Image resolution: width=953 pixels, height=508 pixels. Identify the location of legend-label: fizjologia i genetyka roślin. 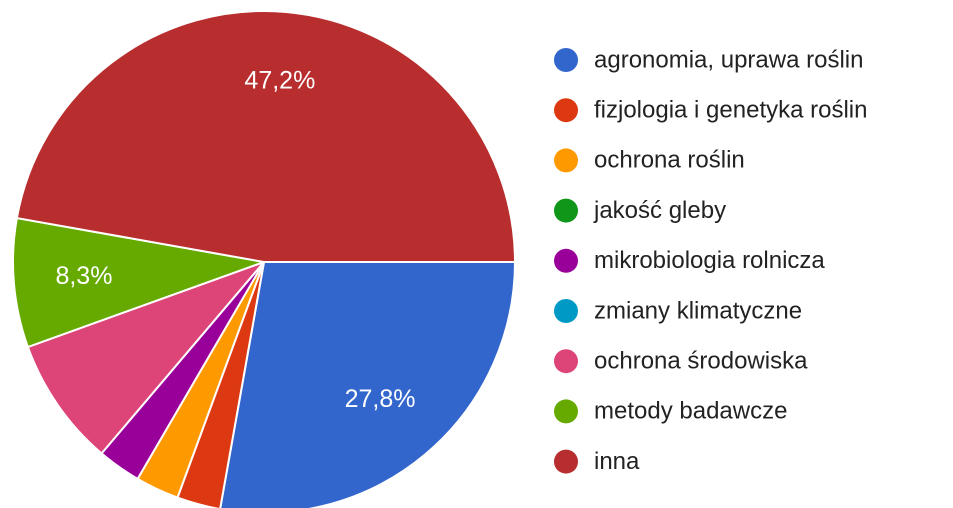
(730, 110).